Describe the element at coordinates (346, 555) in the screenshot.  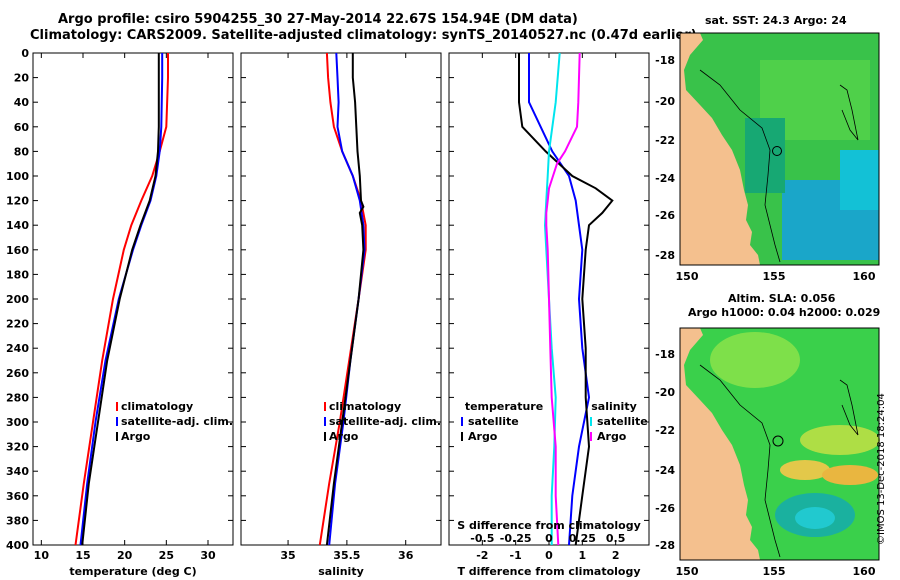
I see `salinity-xtick-label: 35.5` at that location.